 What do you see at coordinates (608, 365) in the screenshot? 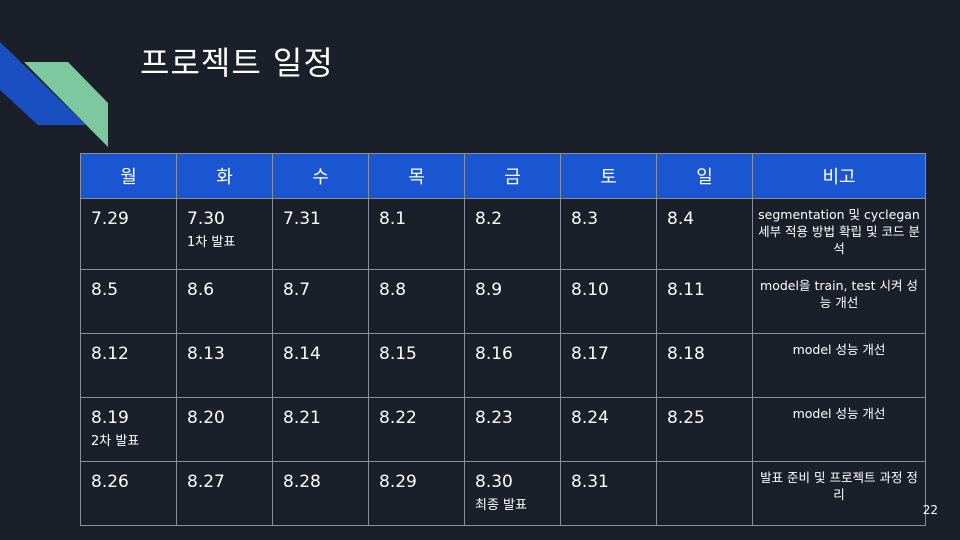
I see `date-cell: 8.17` at bounding box center [608, 365].